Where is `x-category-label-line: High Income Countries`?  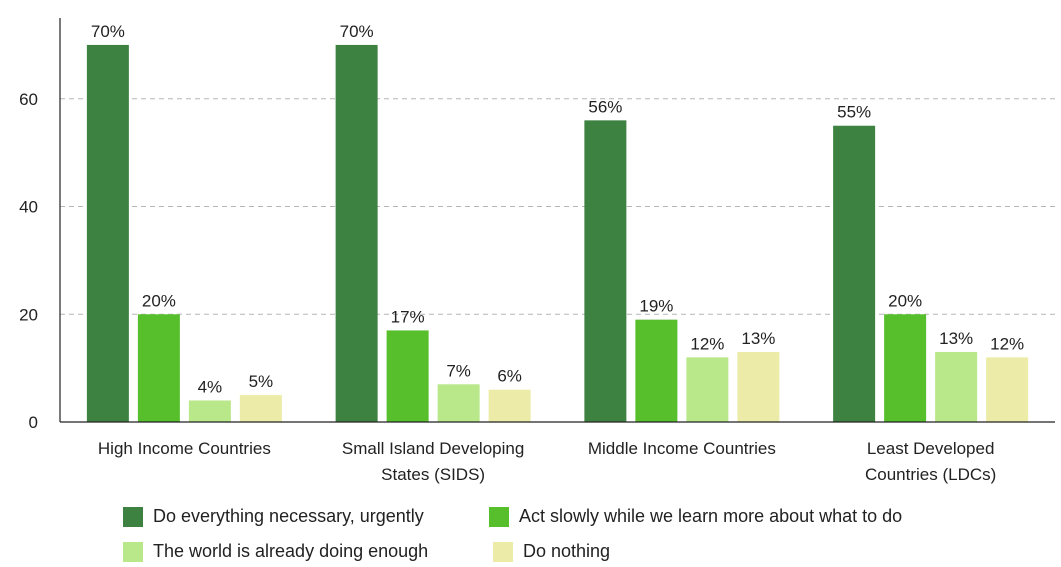
x-category-label-line: High Income Countries is located at coordinates (184, 448).